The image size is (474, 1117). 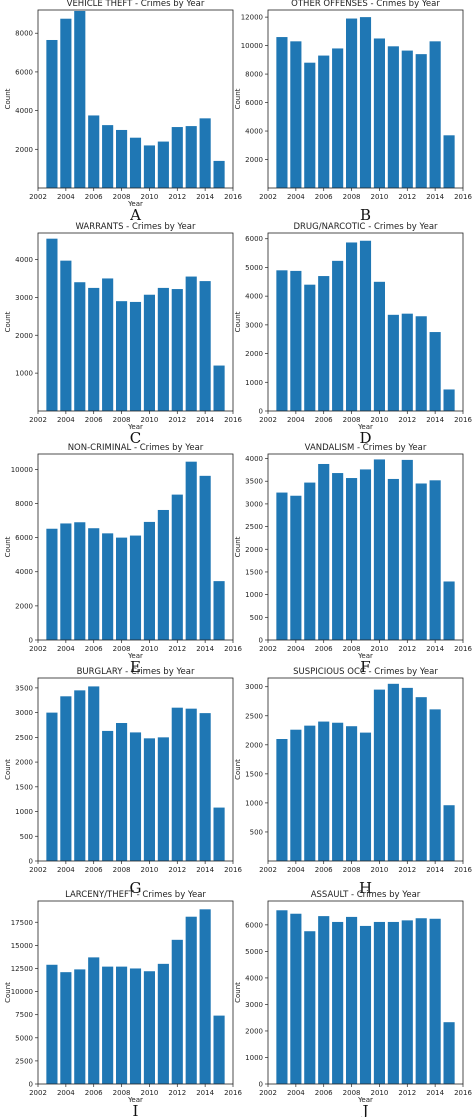 What do you see at coordinates (254, 527) in the screenshot?
I see `y-tick-label: 2500` at bounding box center [254, 527].